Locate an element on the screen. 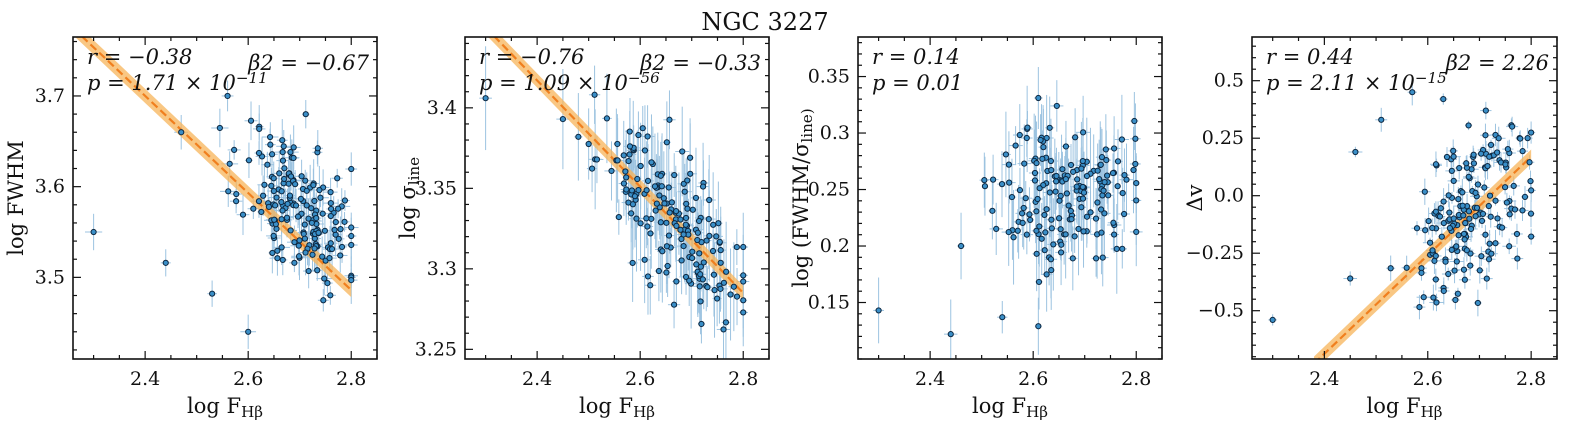 The height and width of the screenshot is (433, 1578). x-axis-label: log FHβ is located at coordinates (225, 407).